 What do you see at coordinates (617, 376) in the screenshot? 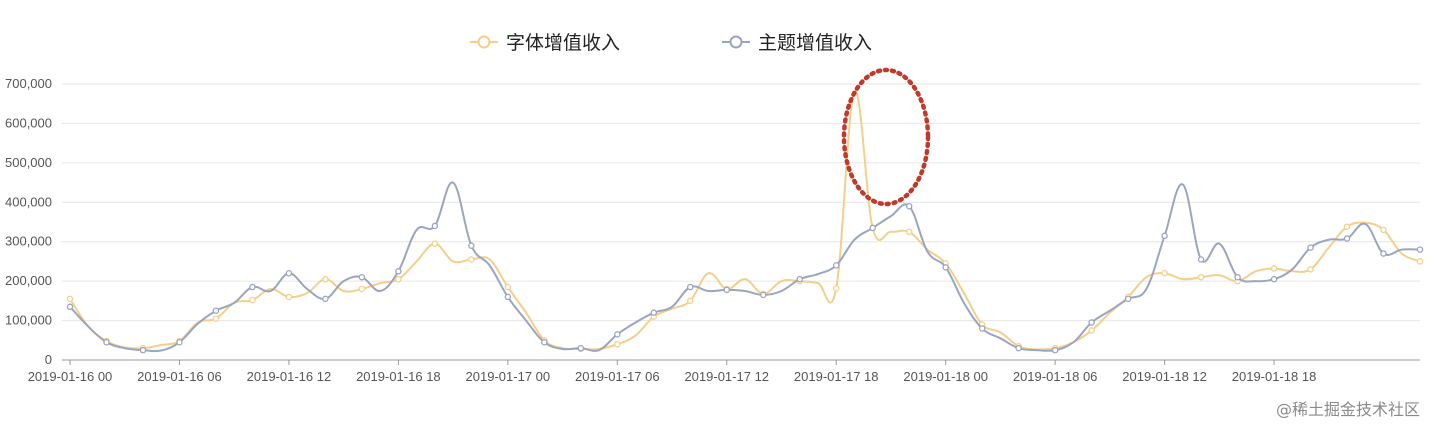
I see `x-tick-label: 2019-01-17 06` at bounding box center [617, 376].